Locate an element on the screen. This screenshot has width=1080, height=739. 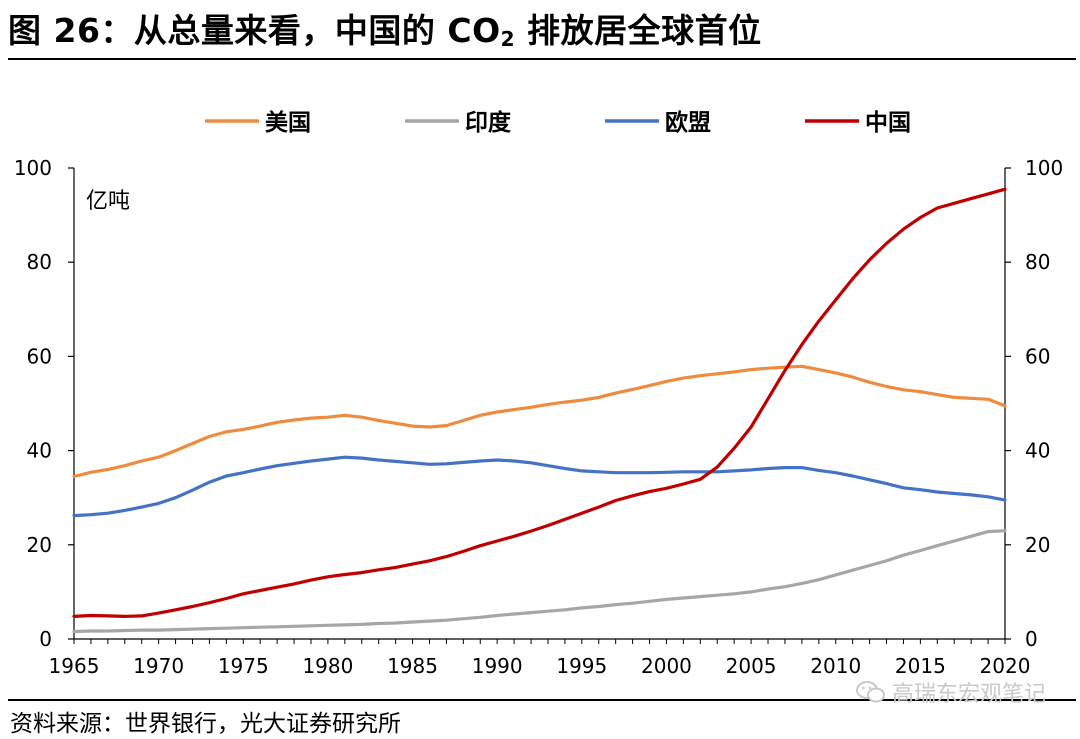
right-y-tick-label: 80 is located at coordinates (1037, 262).